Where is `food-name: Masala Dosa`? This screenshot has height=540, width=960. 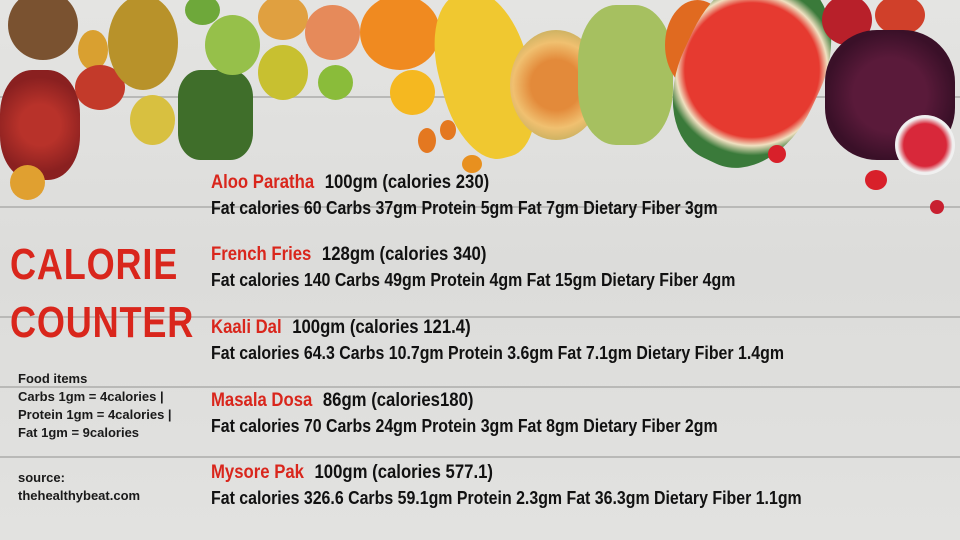 food-name: Masala Dosa is located at coordinates (262, 400).